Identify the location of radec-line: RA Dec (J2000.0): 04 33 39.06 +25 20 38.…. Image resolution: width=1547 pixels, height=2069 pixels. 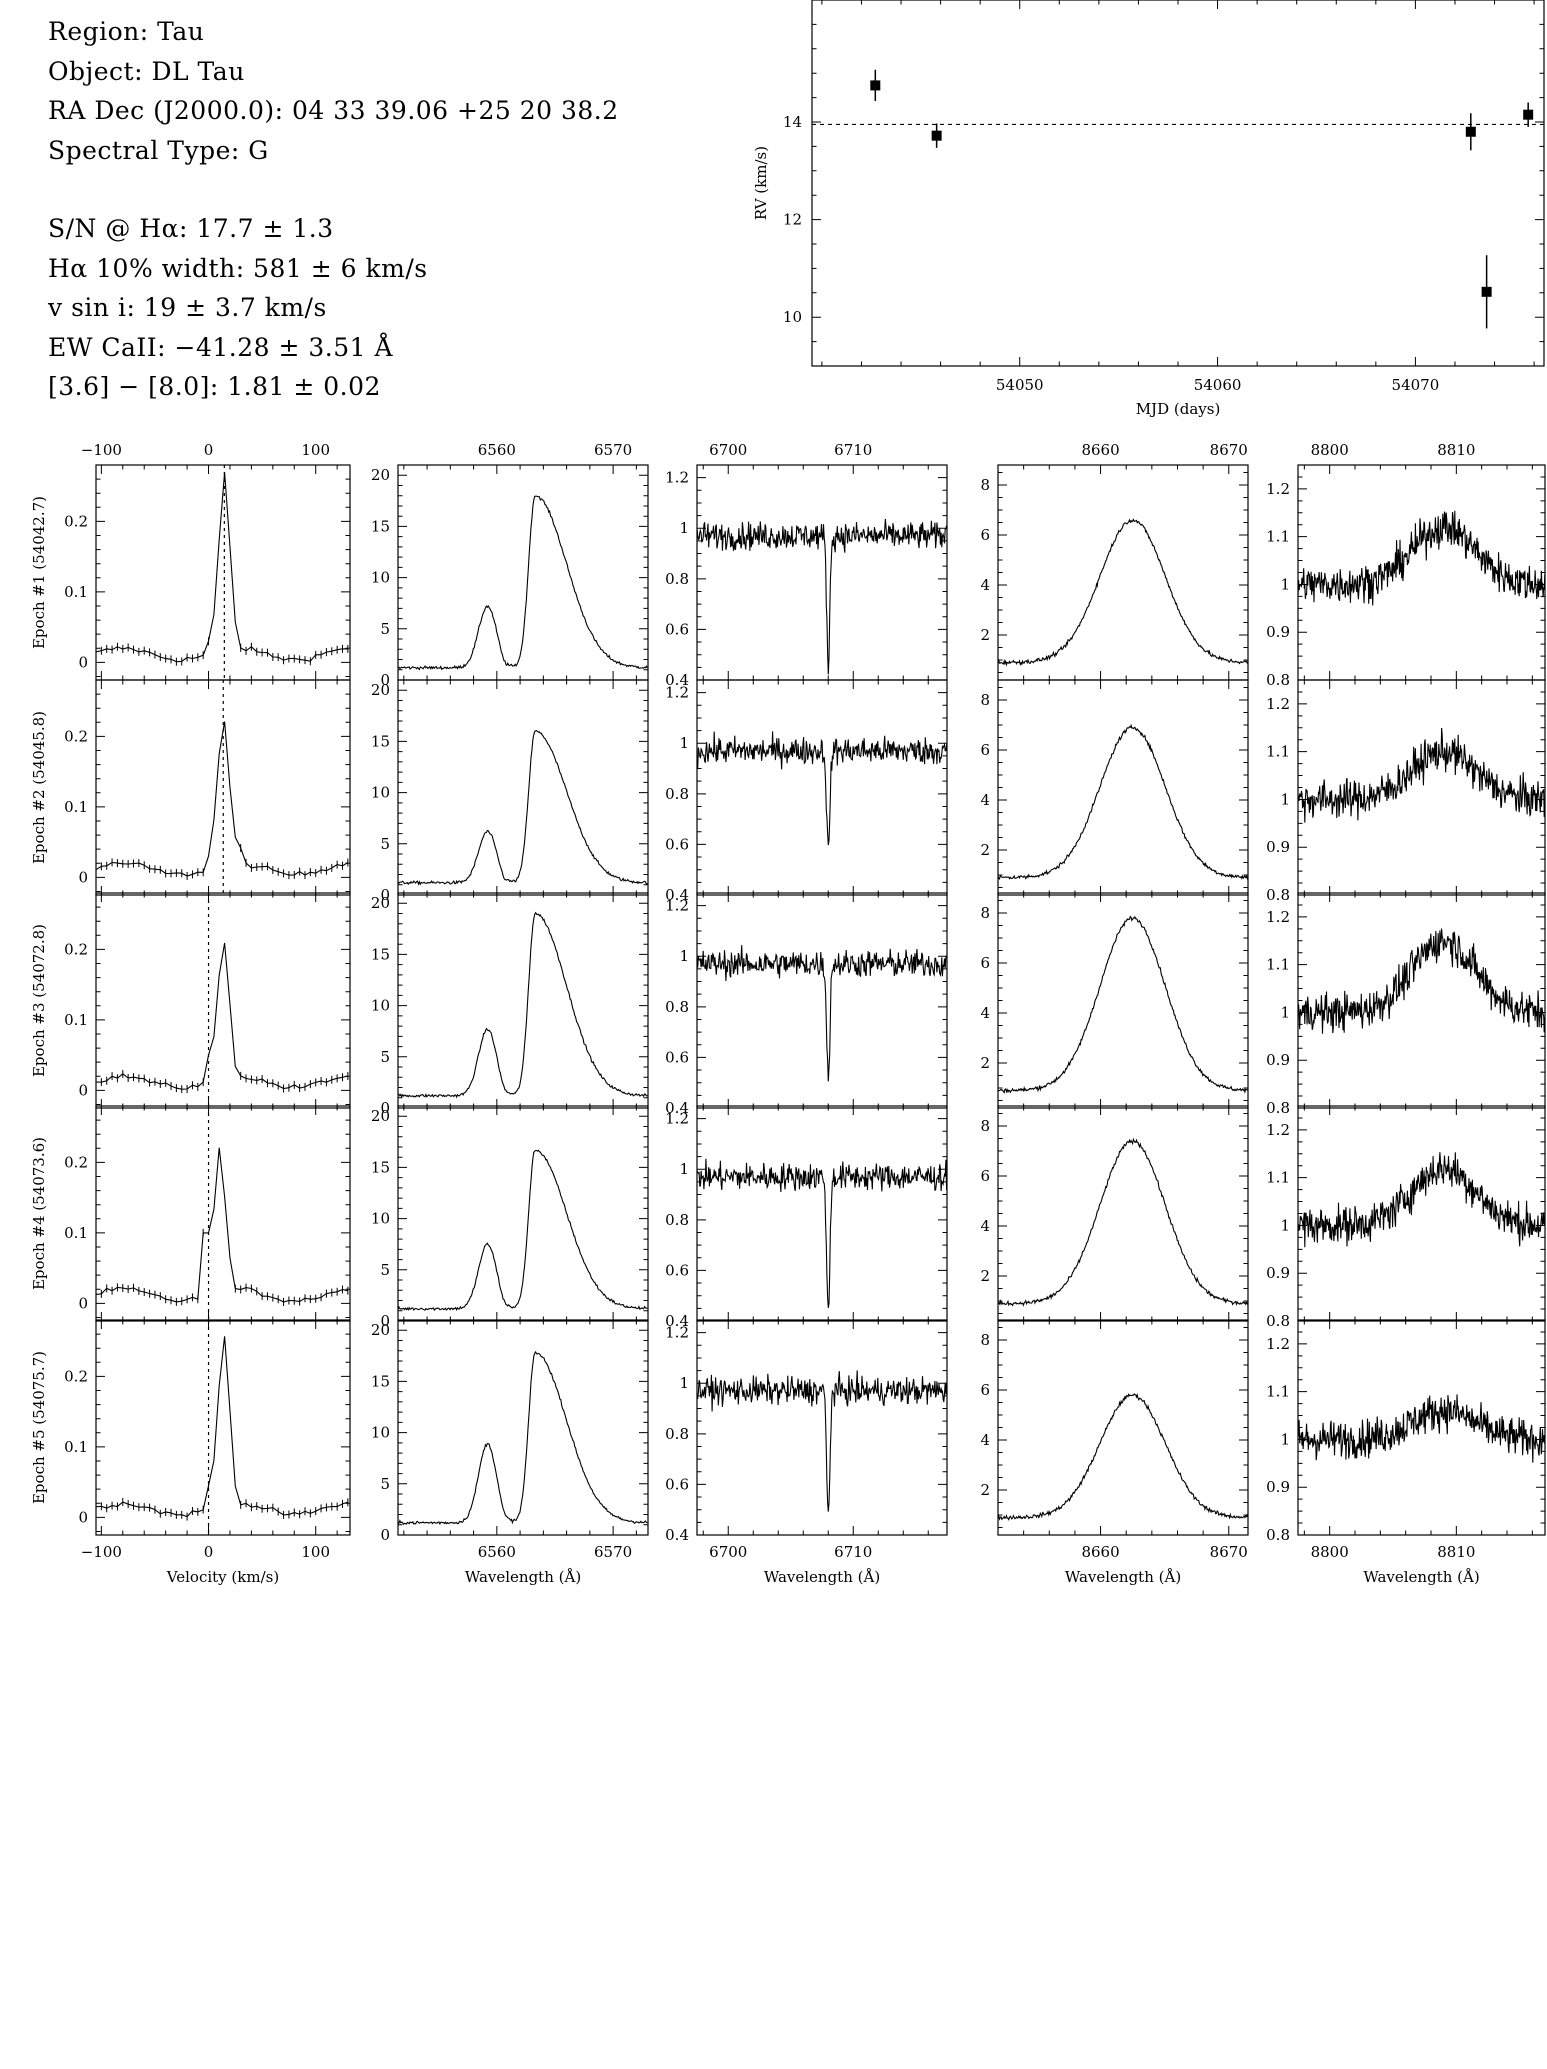
(333, 110).